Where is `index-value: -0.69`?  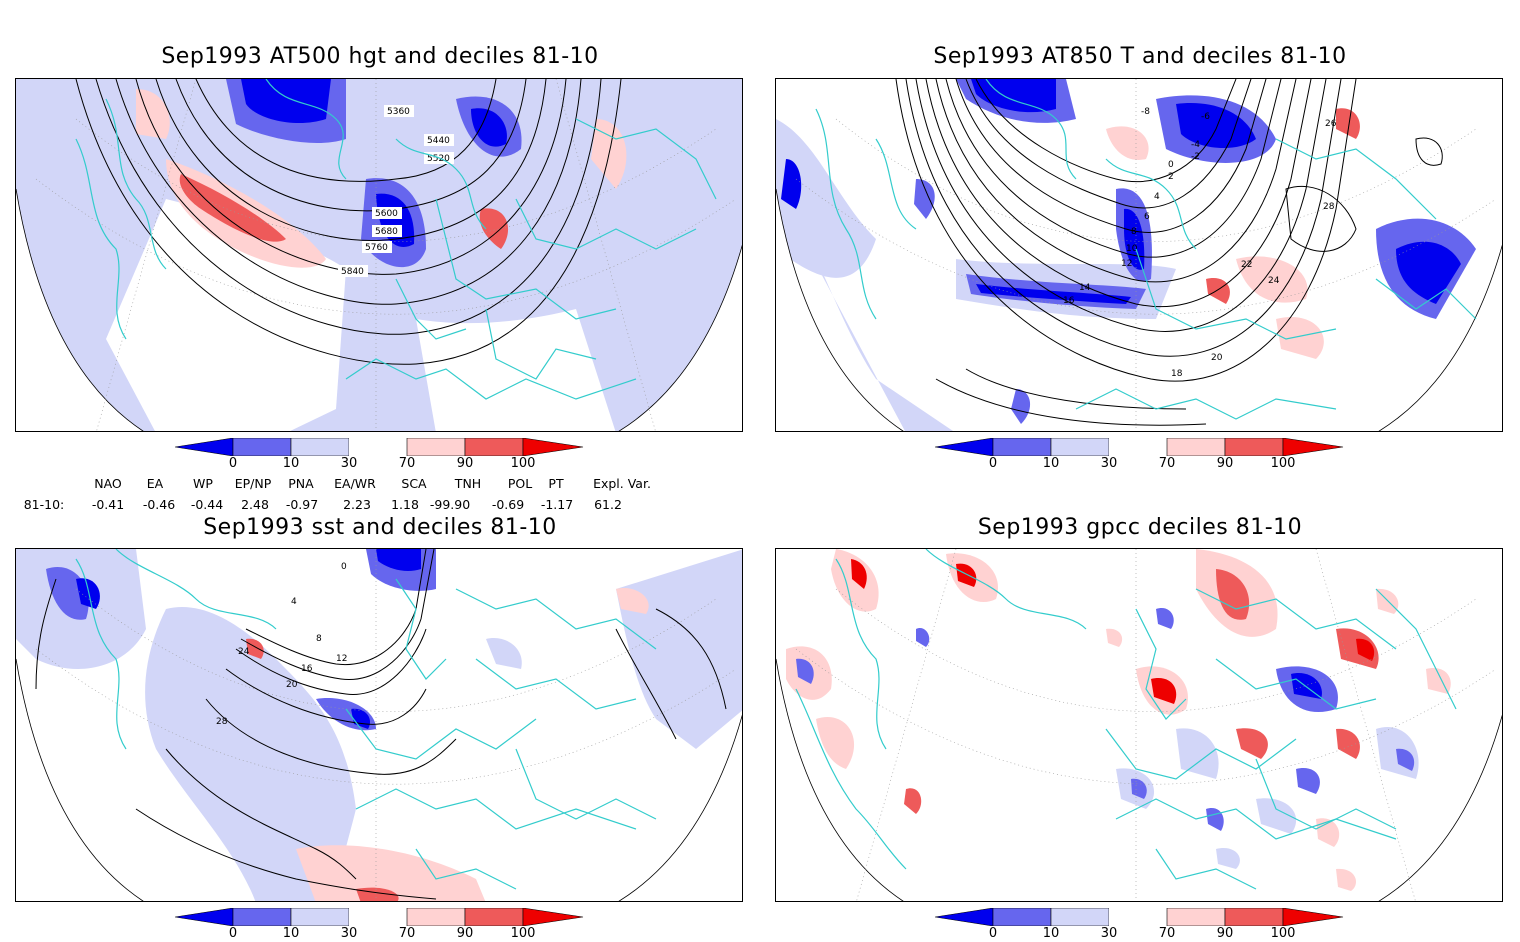 index-value: -0.69 is located at coordinates (508, 504).